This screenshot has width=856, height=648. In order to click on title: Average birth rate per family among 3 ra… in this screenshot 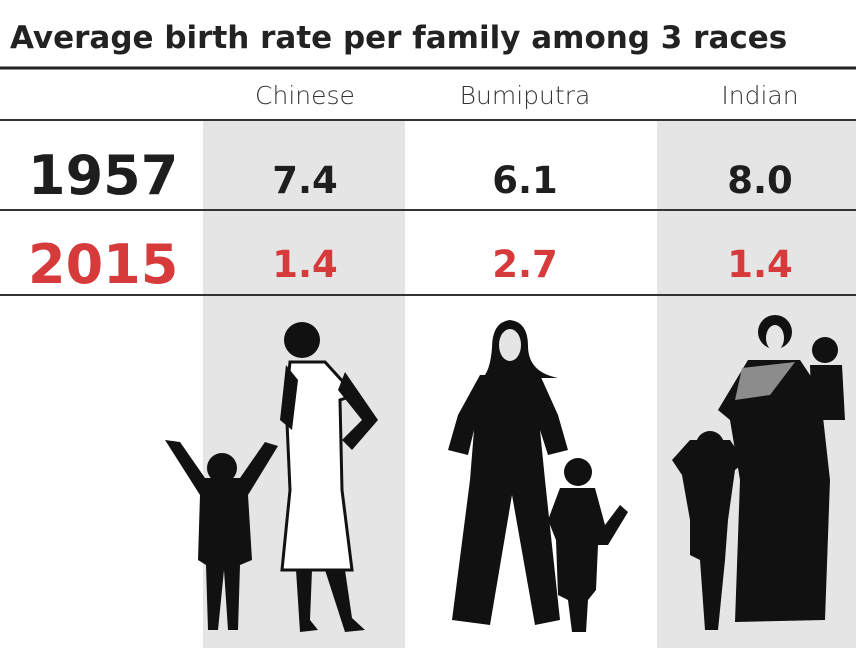, I will do `click(398, 38)`.